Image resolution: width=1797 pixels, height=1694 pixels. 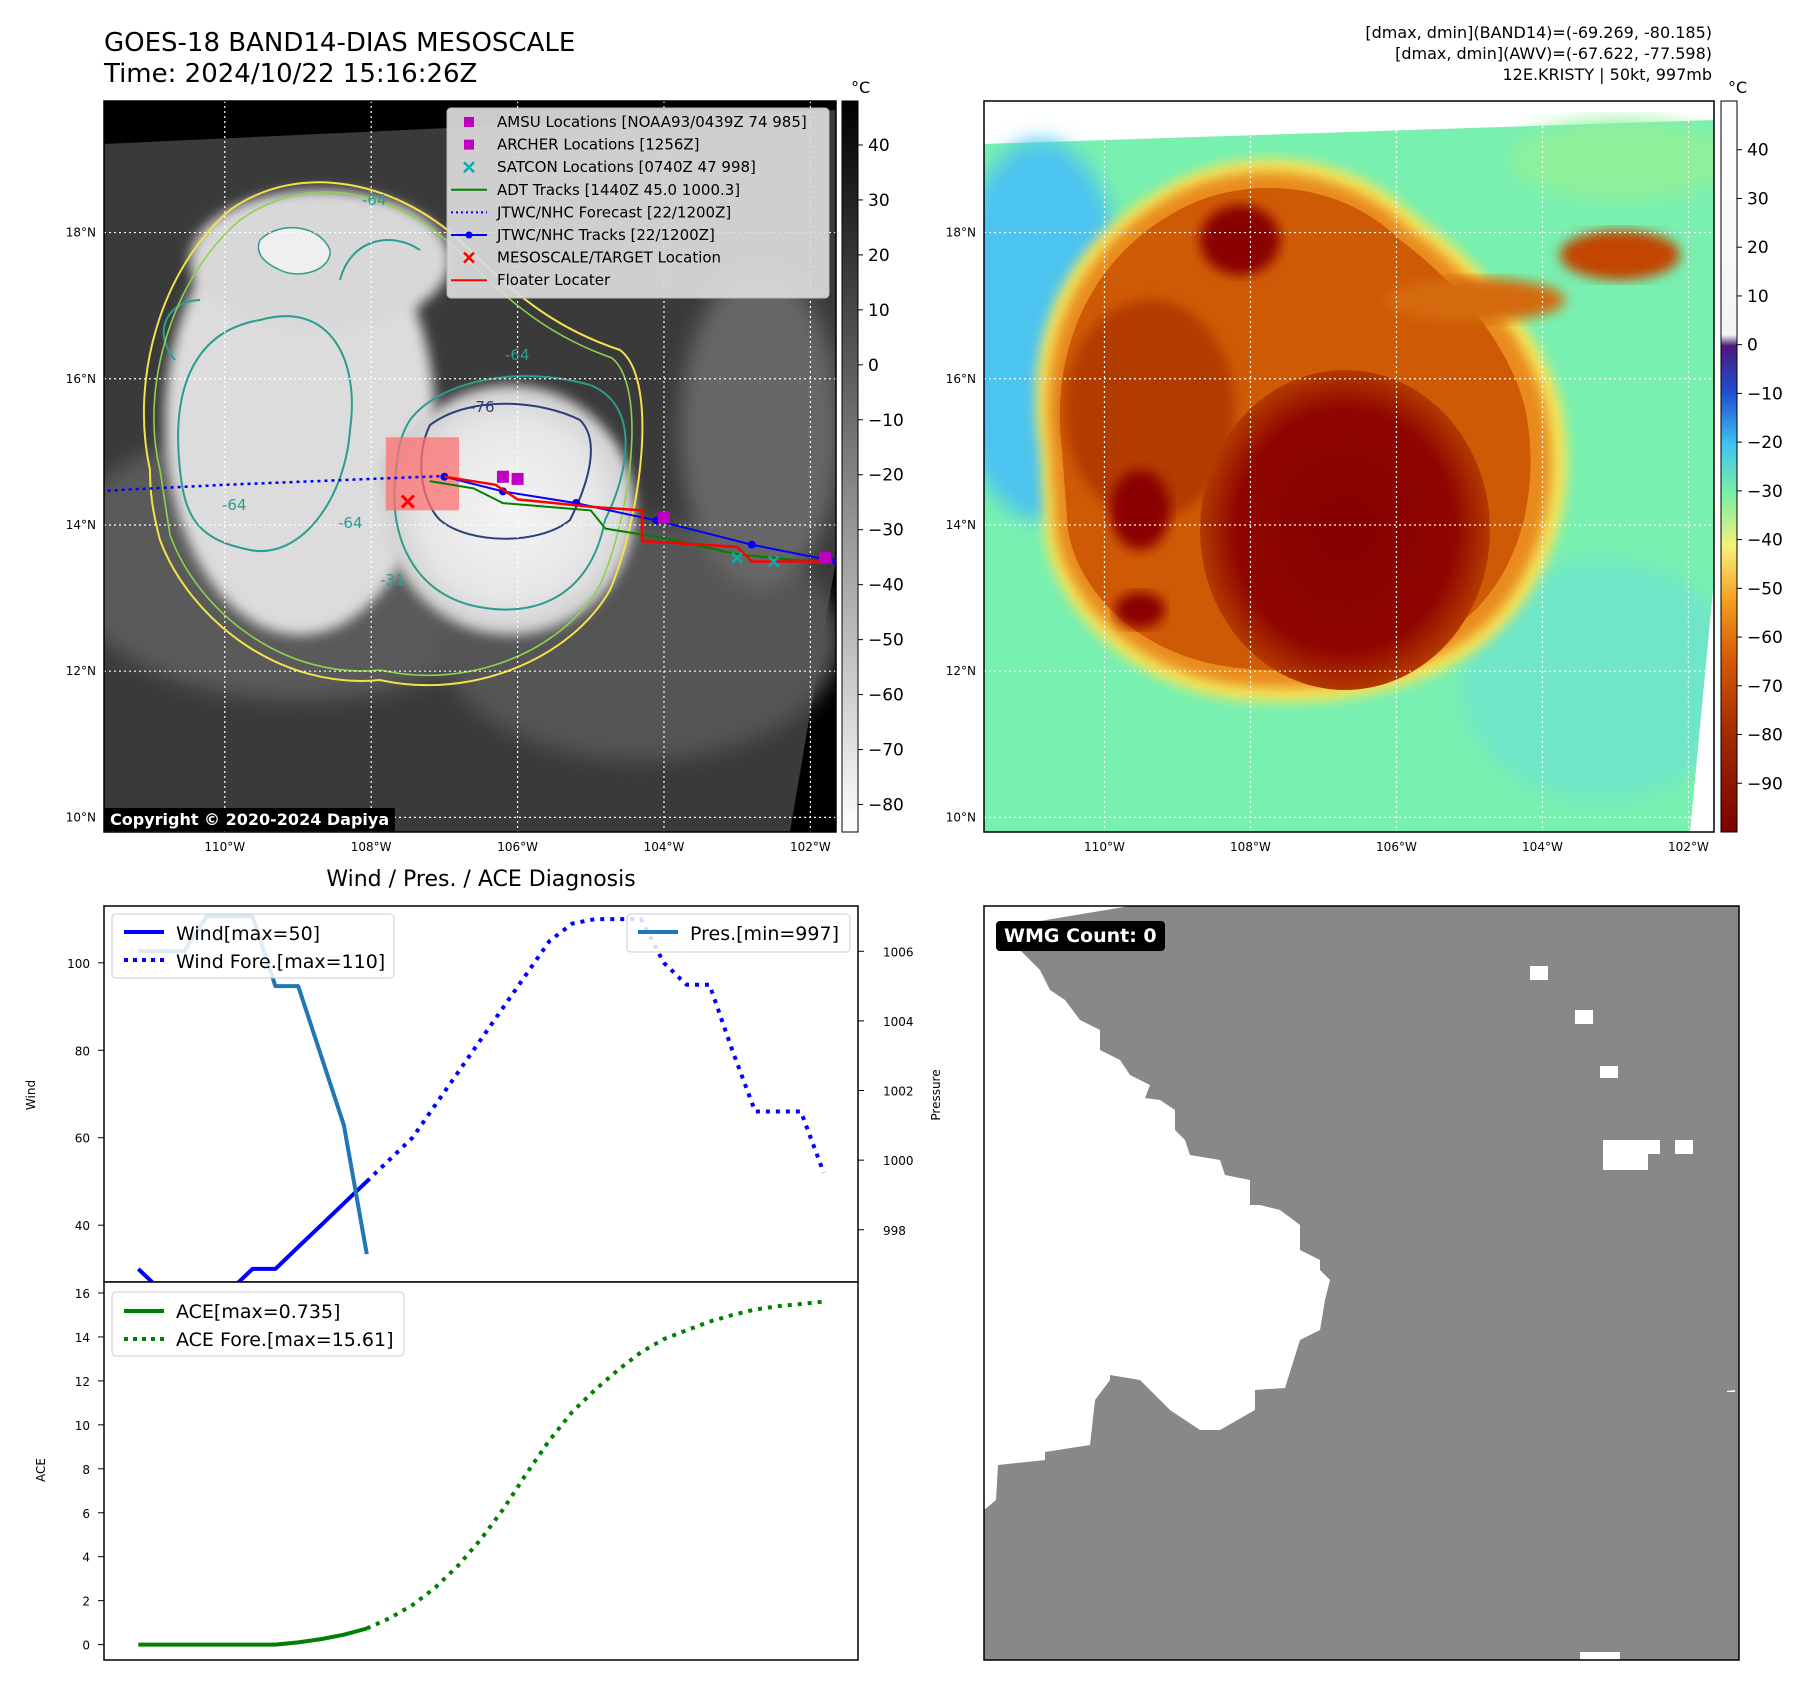 What do you see at coordinates (502, 476) in the screenshot?
I see `archer-marker` at bounding box center [502, 476].